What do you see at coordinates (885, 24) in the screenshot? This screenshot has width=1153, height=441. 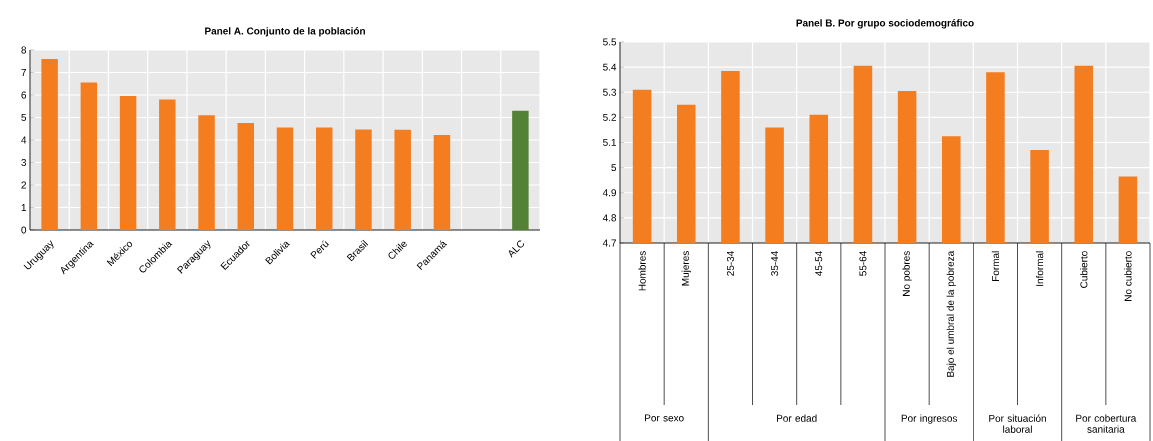 I see `chart-title: Panel B. Por grupo sociodemográfico` at bounding box center [885, 24].